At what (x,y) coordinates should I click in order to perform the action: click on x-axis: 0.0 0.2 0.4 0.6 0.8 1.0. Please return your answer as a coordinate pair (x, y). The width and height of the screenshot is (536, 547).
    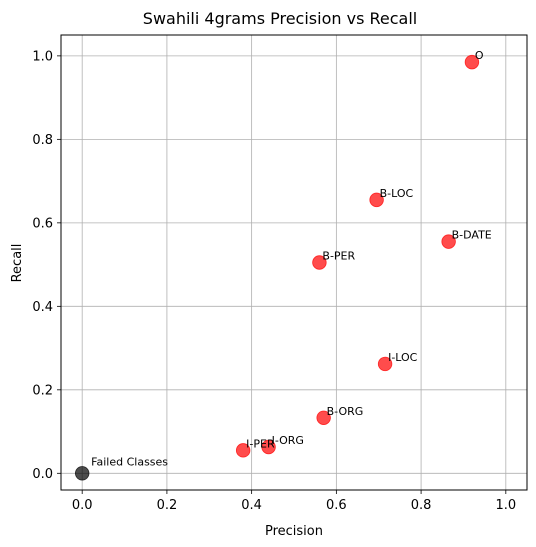
    Looking at the image, I should click on (294, 501).